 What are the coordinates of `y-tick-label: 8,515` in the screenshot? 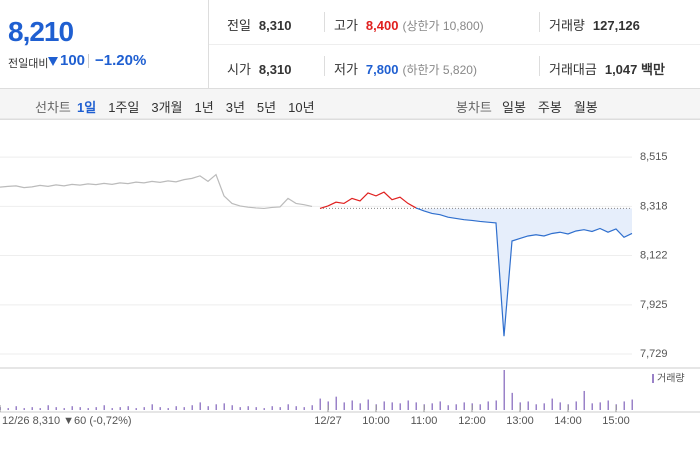 It's located at (654, 157).